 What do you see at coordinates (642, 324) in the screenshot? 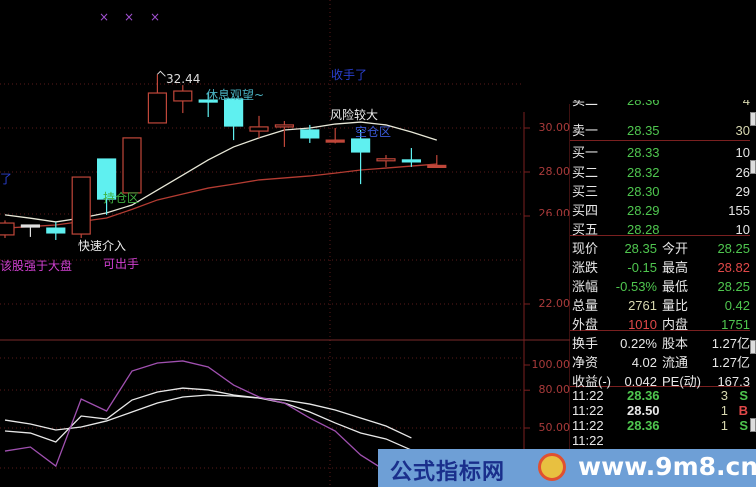
I see `stat-value: 1010` at bounding box center [642, 324].